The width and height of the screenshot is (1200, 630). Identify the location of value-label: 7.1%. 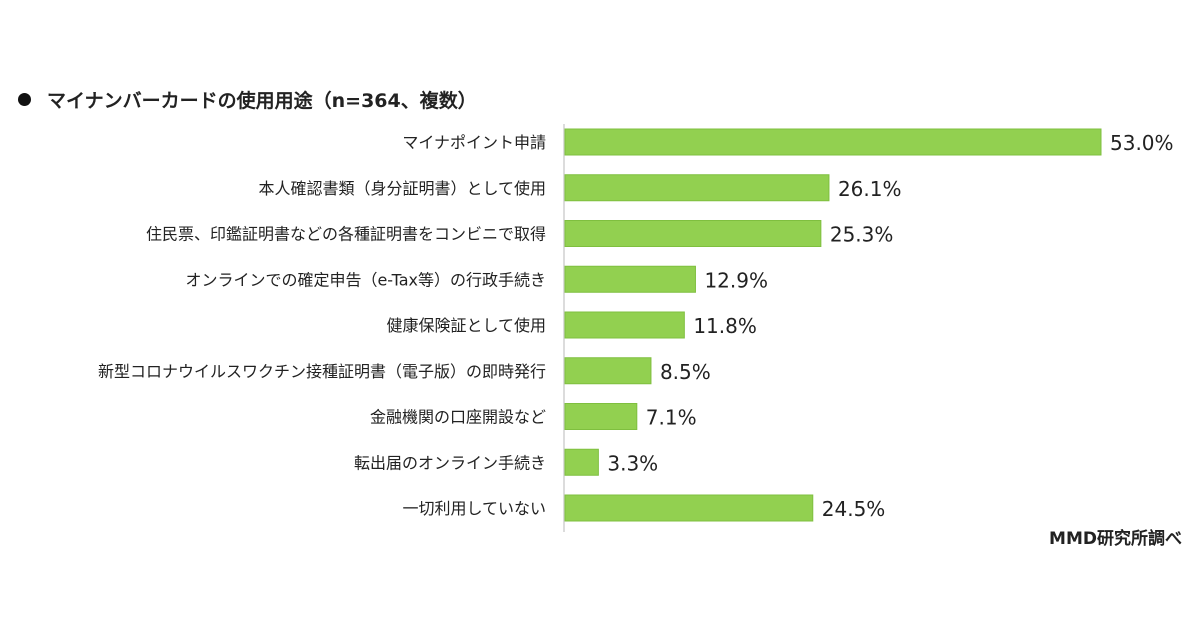
(671, 418).